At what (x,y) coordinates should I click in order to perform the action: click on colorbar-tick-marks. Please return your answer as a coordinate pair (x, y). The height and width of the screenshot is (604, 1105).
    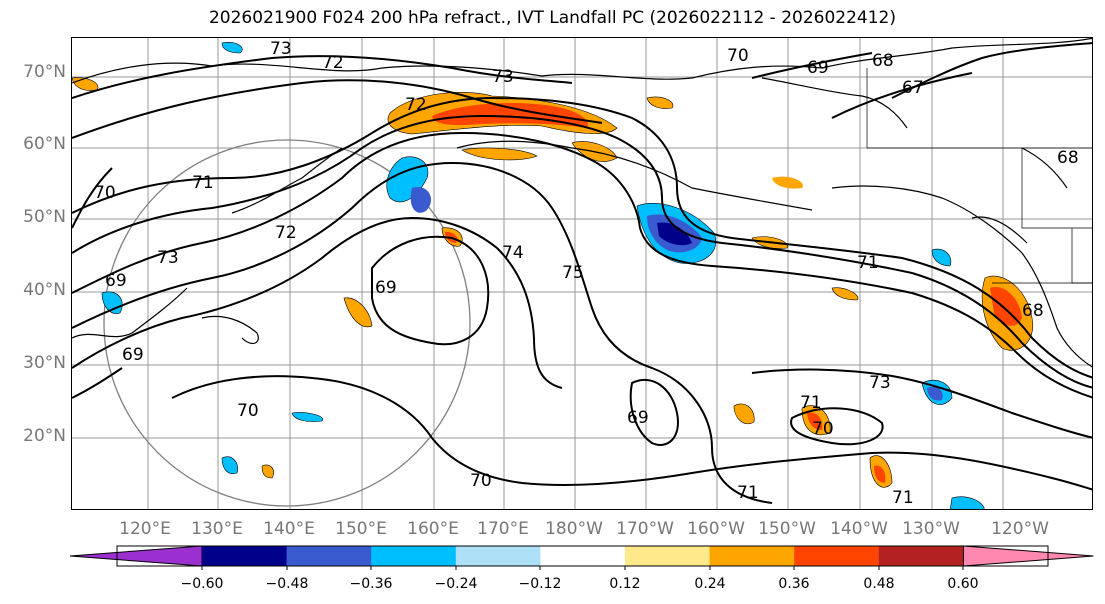
    Looking at the image, I should click on (582, 568).